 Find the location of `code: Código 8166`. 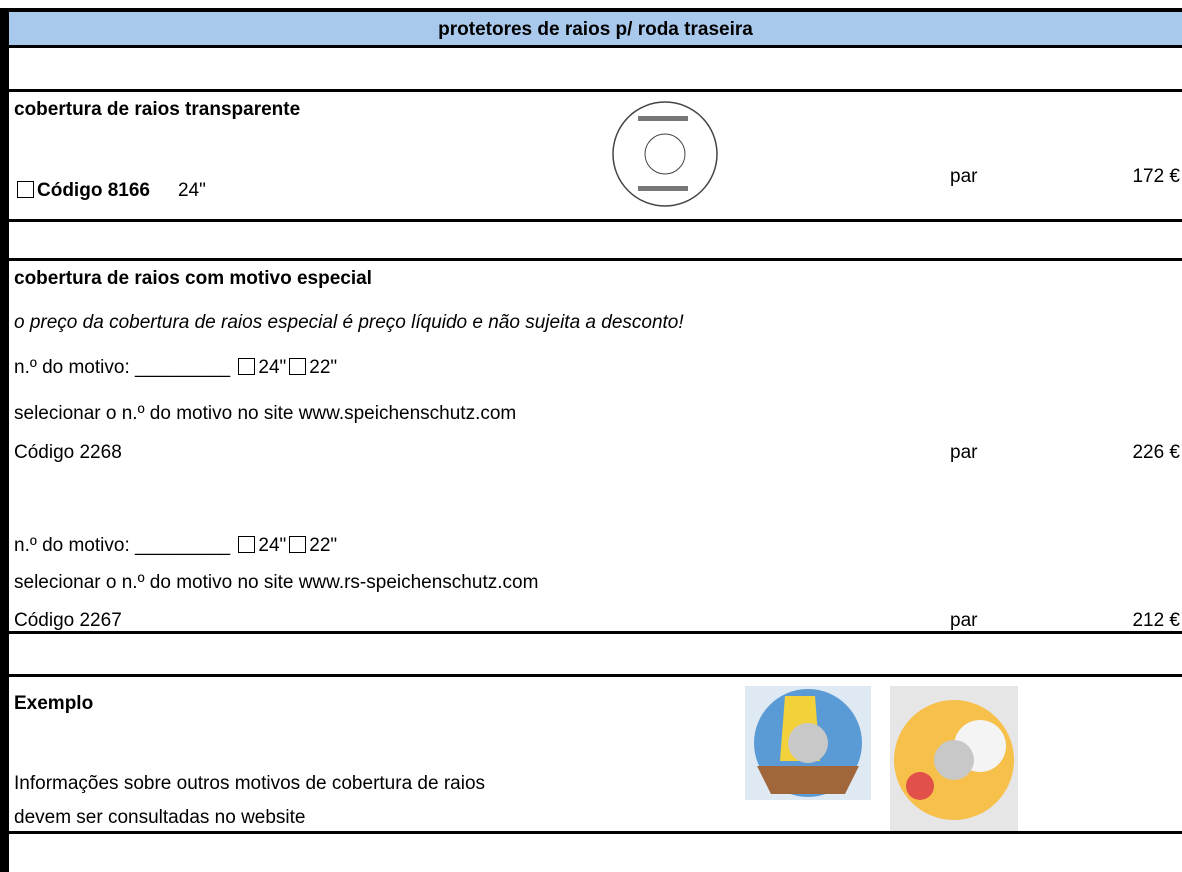

code: Código 8166 is located at coordinates (93, 190).